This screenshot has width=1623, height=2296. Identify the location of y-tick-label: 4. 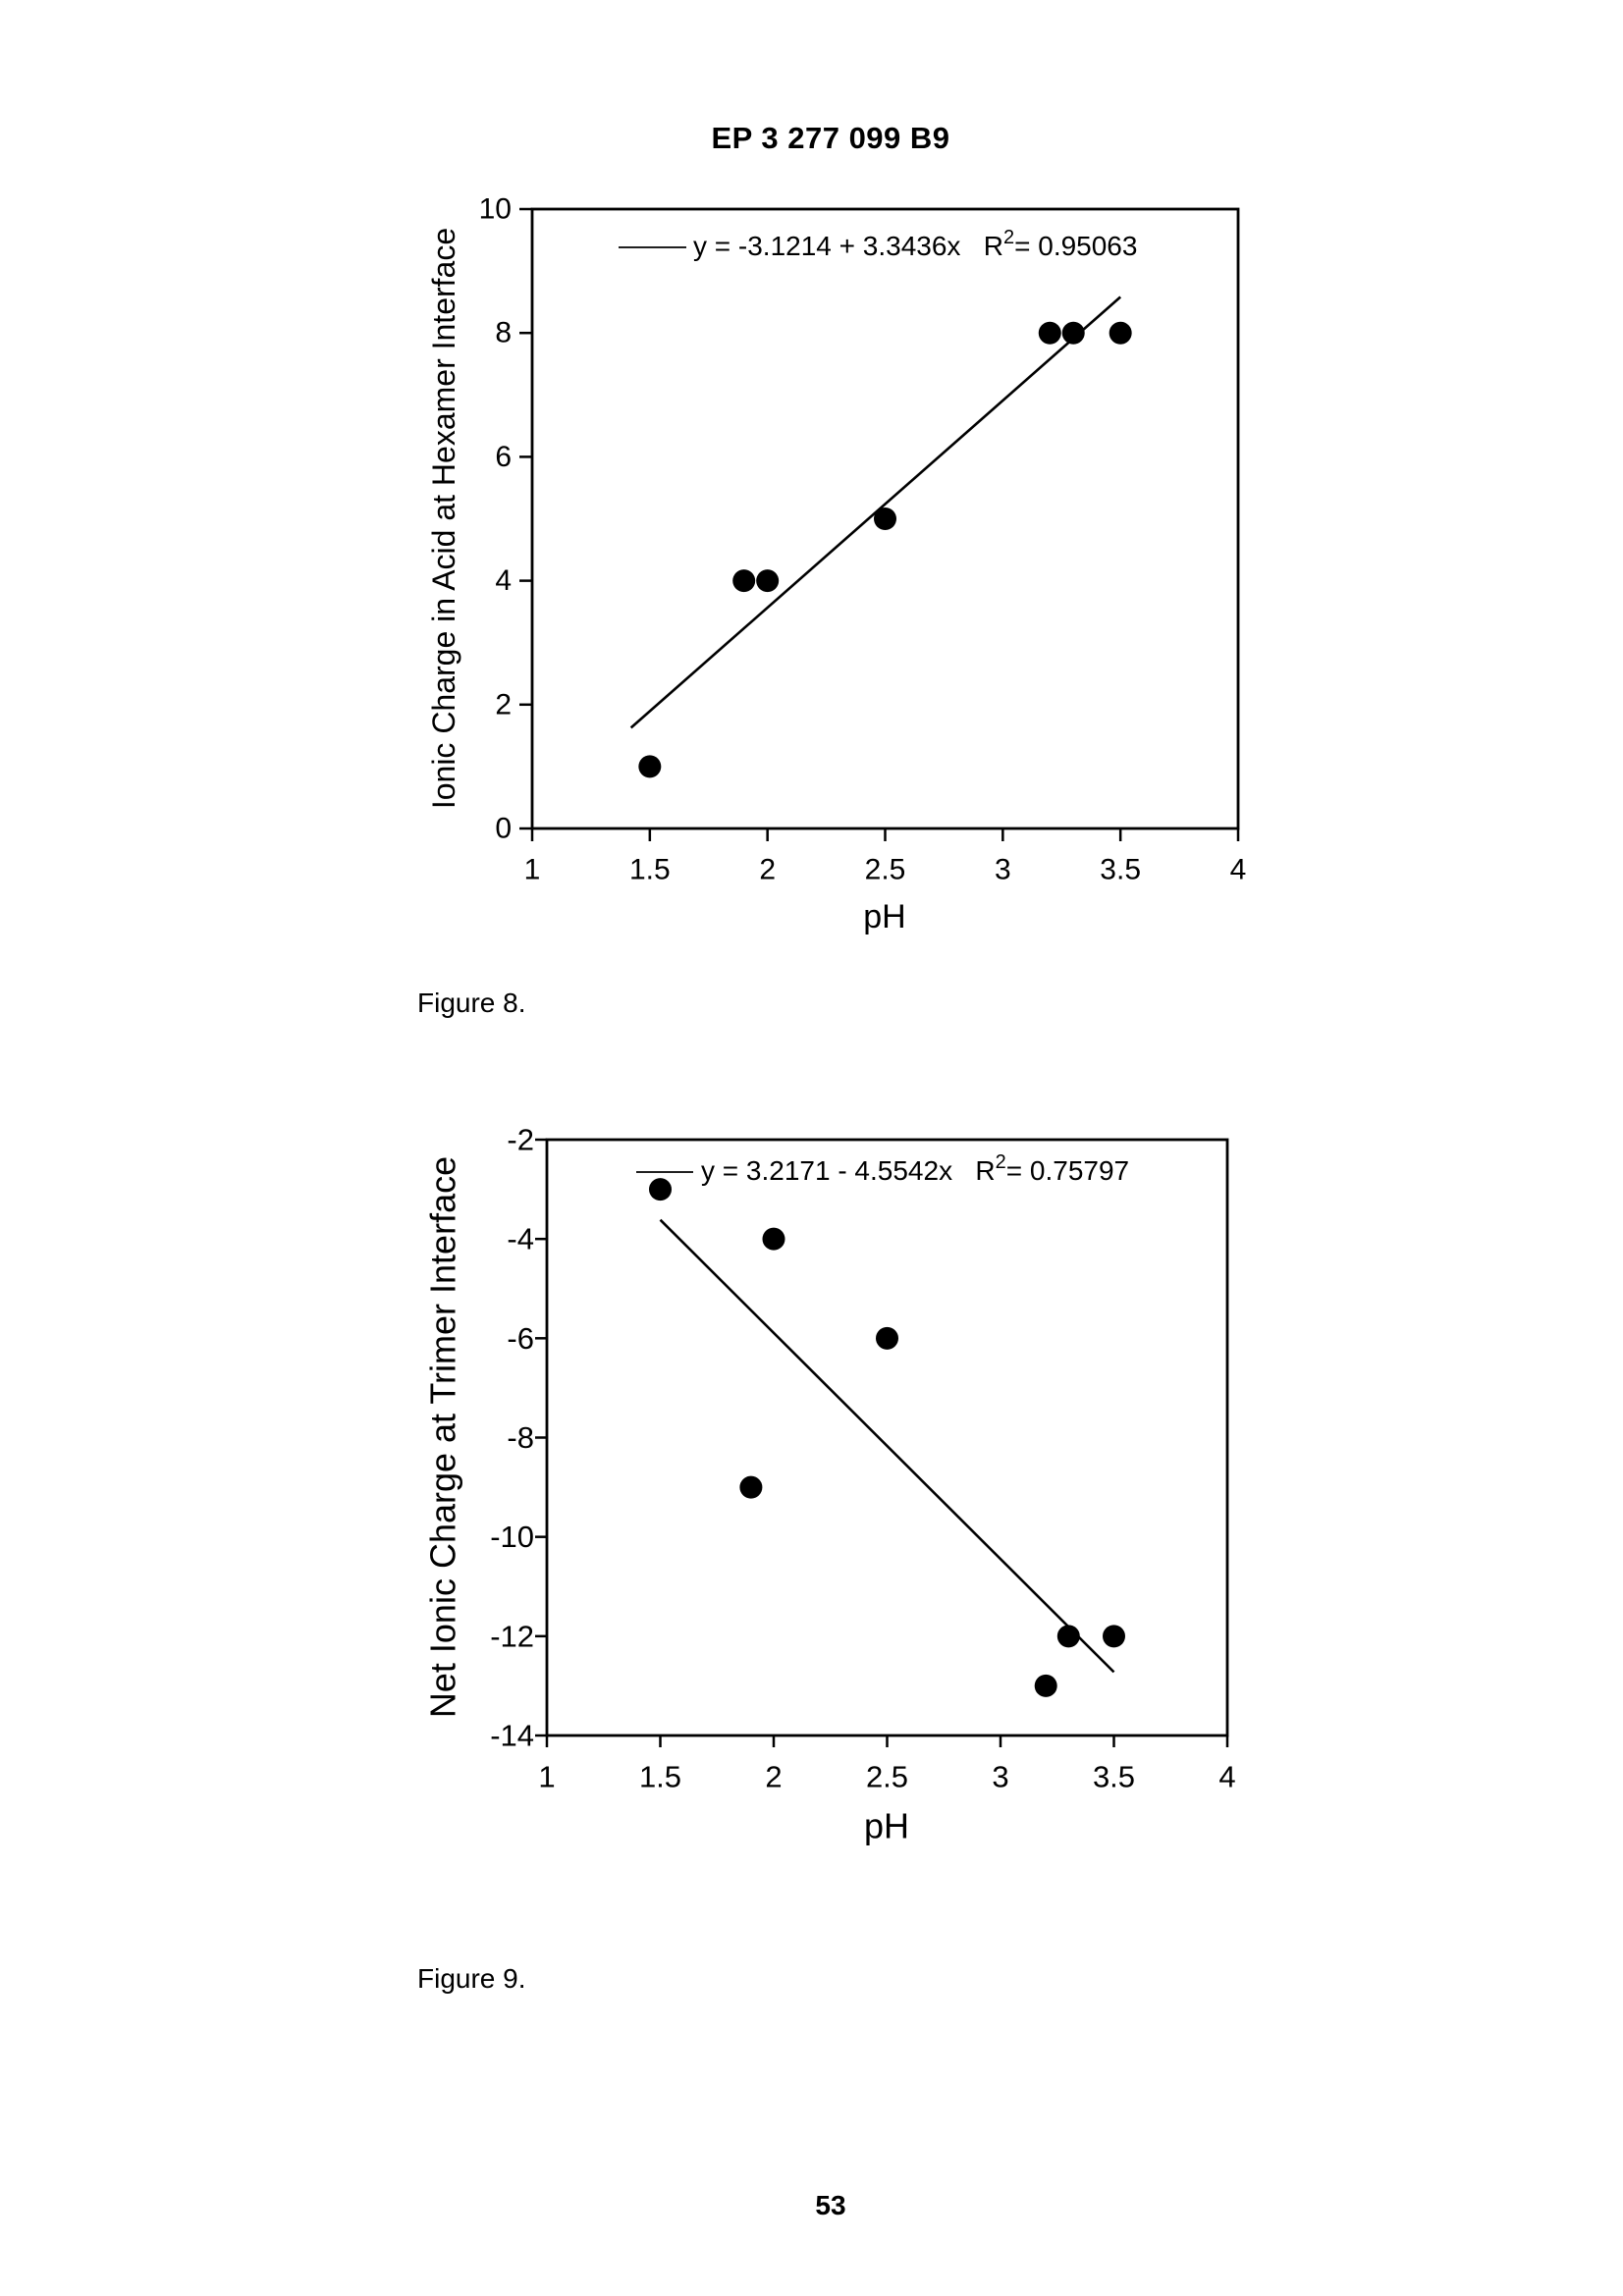
(503, 581).